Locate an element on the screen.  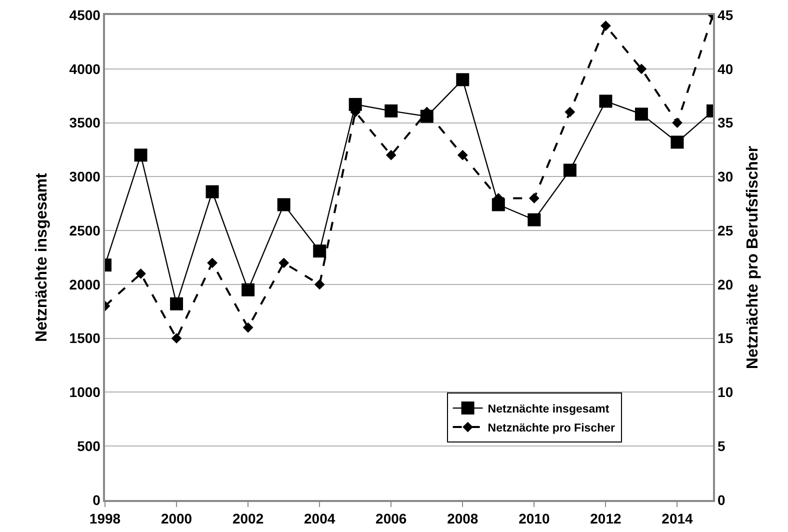
x-tick-label: 2010 is located at coordinates (534, 518).